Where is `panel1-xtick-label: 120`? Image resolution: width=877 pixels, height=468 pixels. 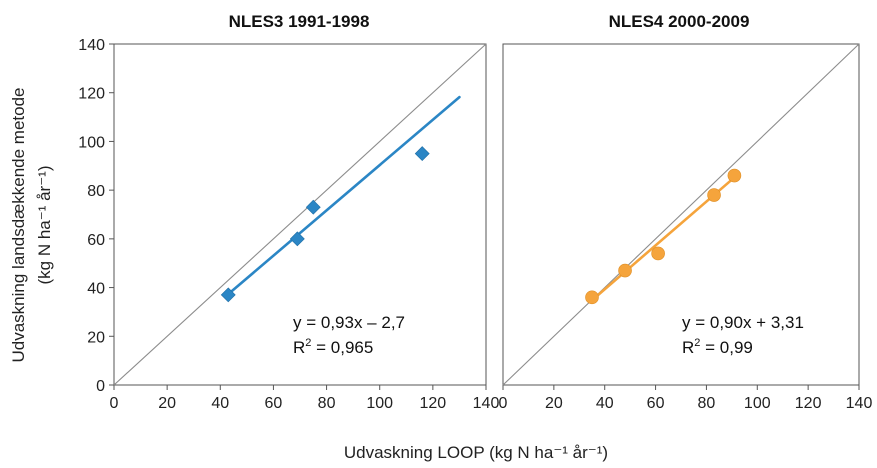 panel1-xtick-label: 120 is located at coordinates (433, 403).